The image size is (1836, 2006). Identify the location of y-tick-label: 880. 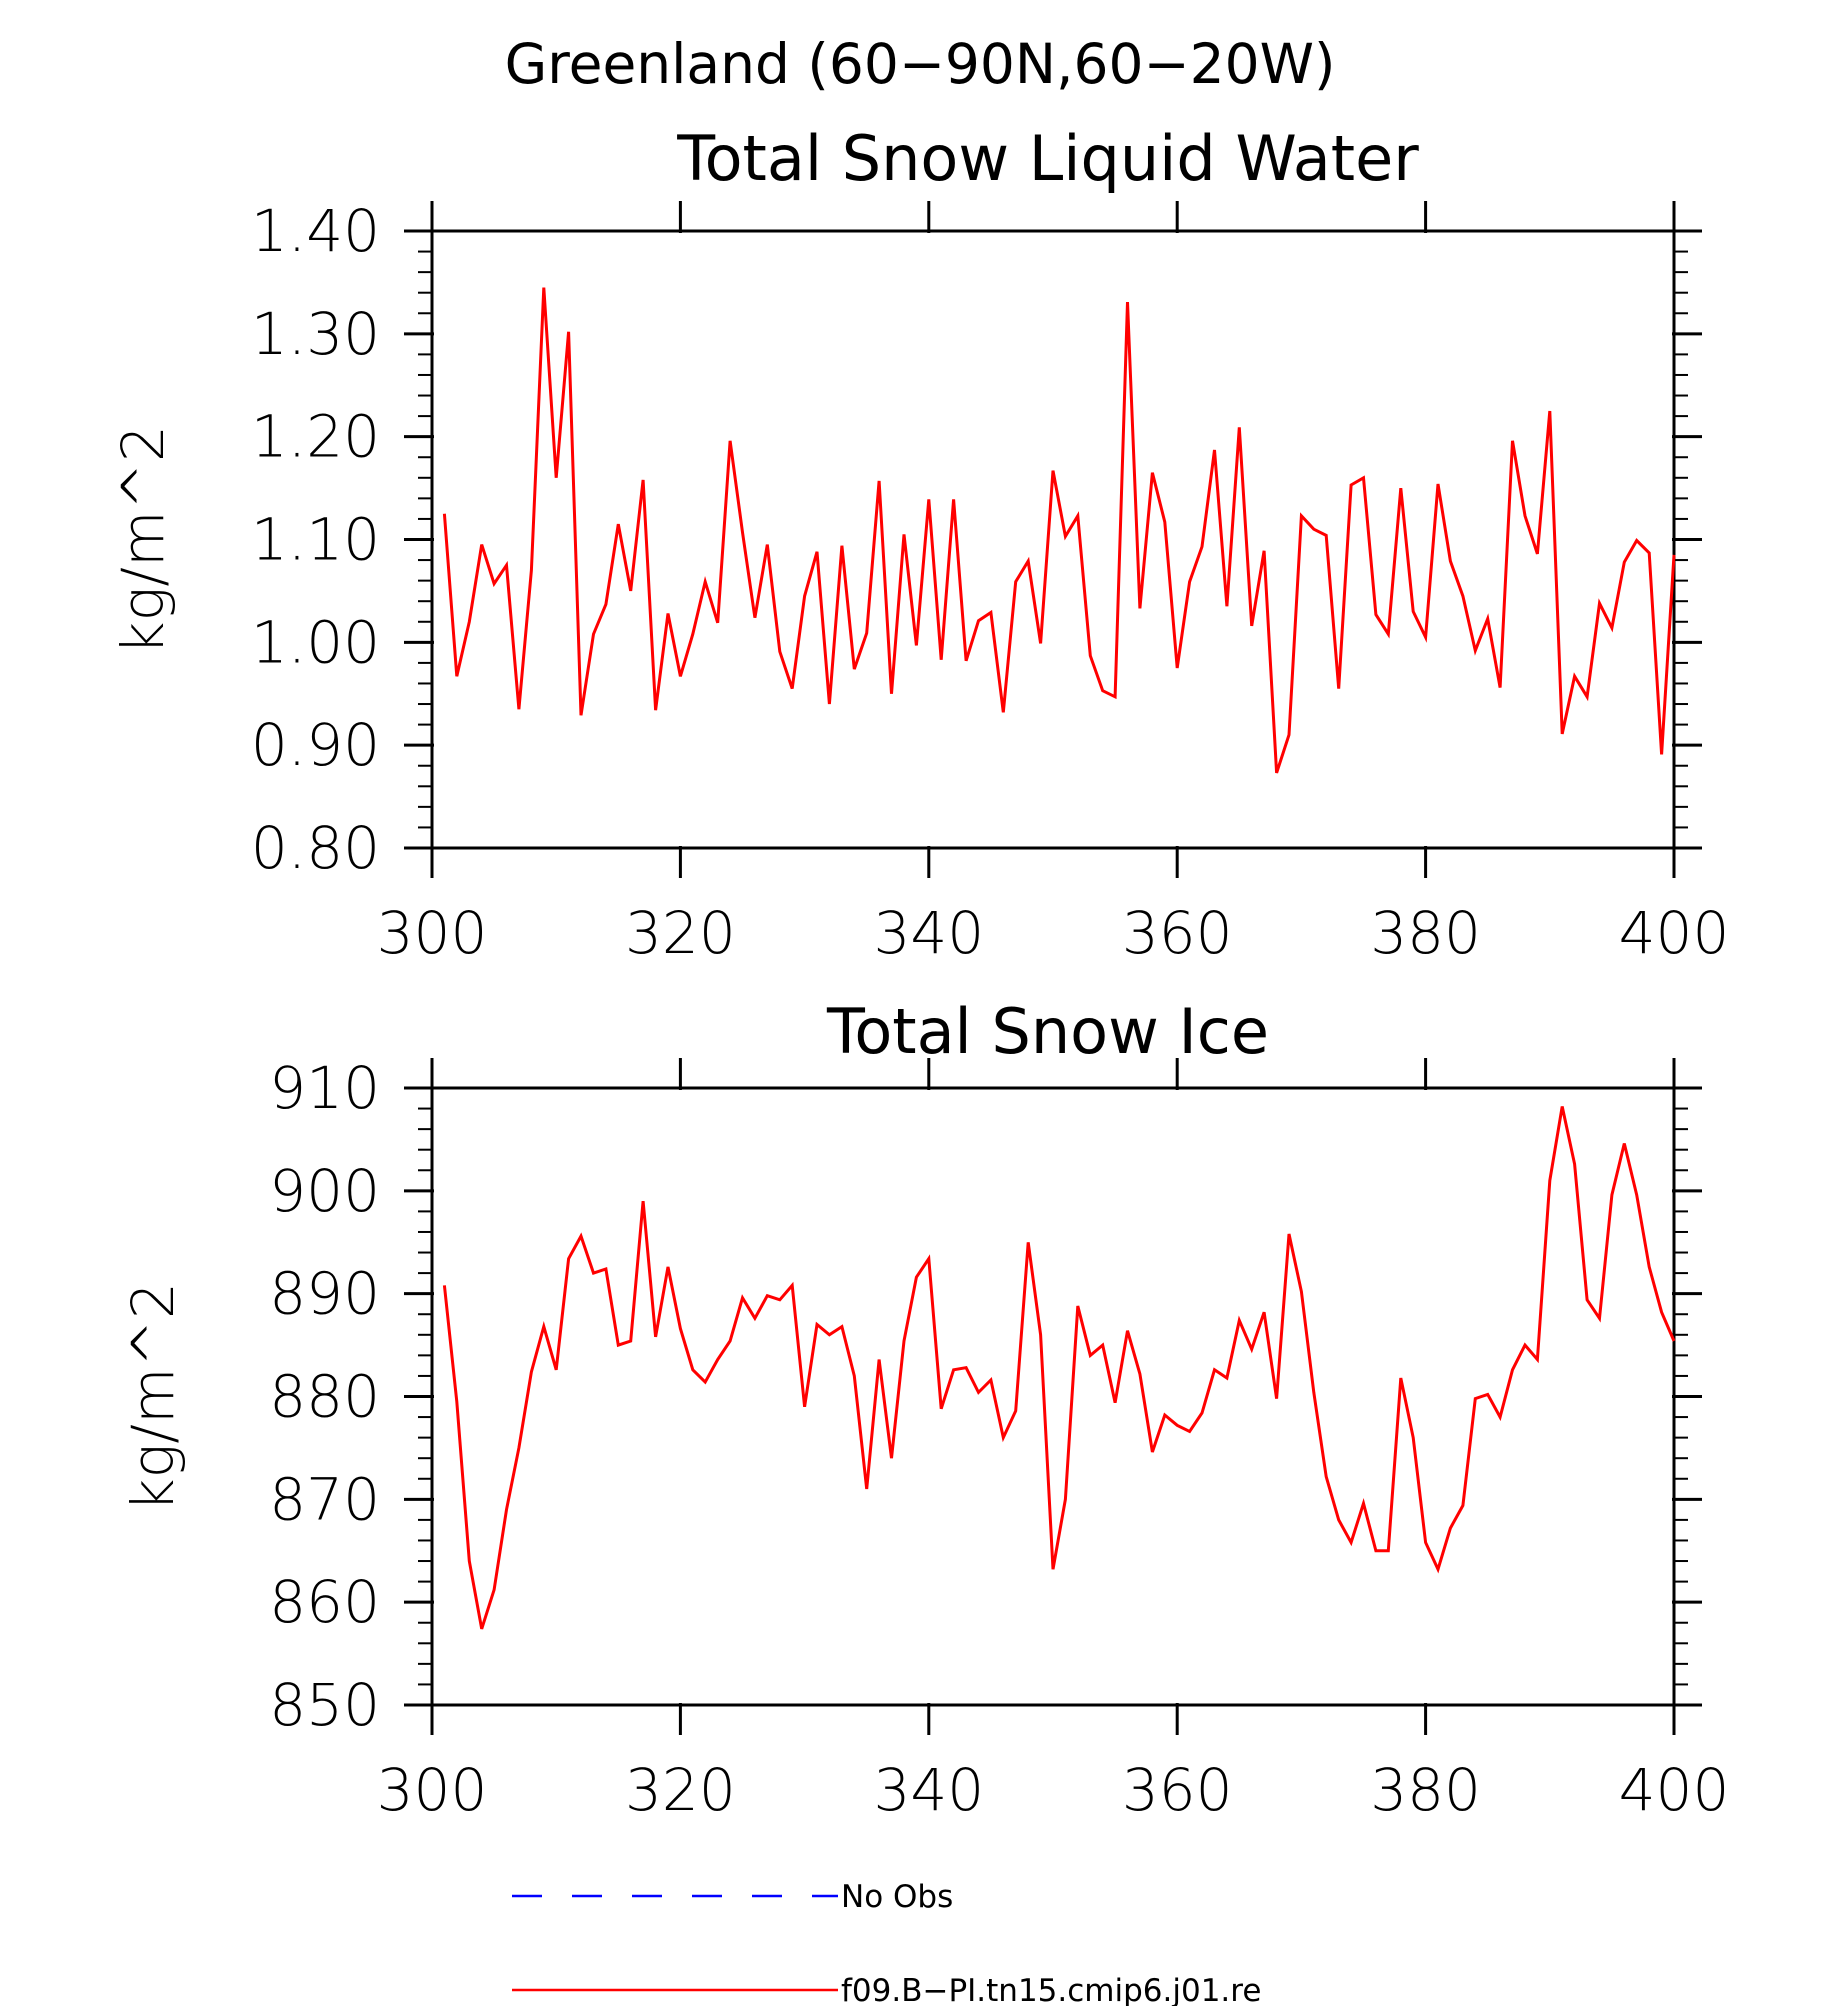
(324, 1397).